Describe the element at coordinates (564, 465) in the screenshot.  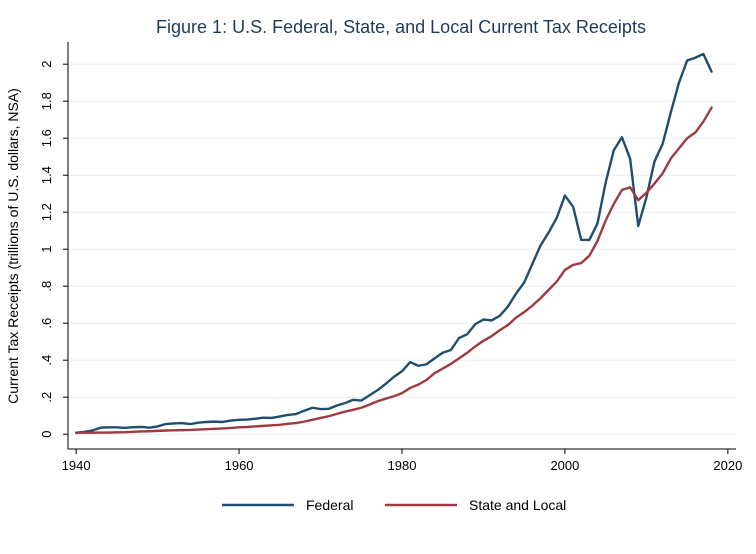
I see `x-tick-label: 2000` at that location.